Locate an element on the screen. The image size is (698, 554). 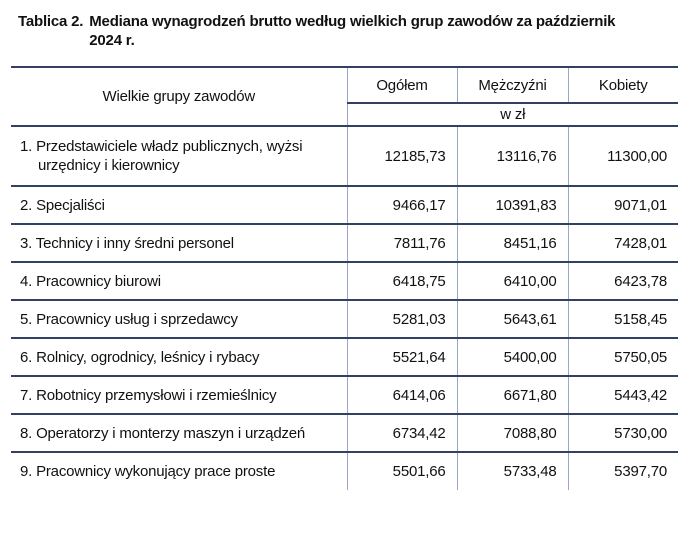
value-total: 5521,64 is located at coordinates (401, 357).